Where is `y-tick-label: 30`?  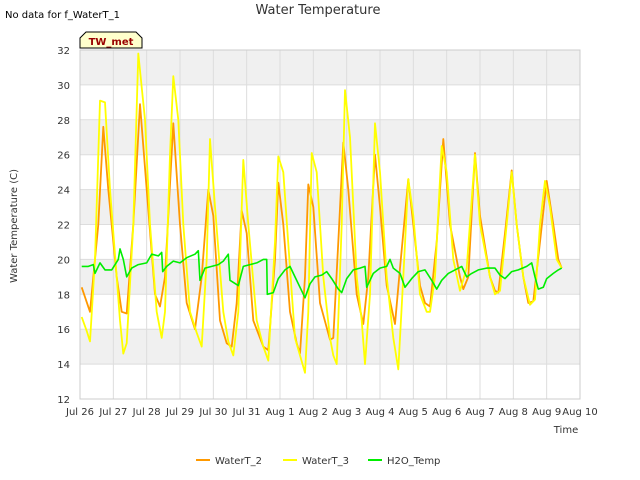 y-tick-label: 30 is located at coordinates (63, 86).